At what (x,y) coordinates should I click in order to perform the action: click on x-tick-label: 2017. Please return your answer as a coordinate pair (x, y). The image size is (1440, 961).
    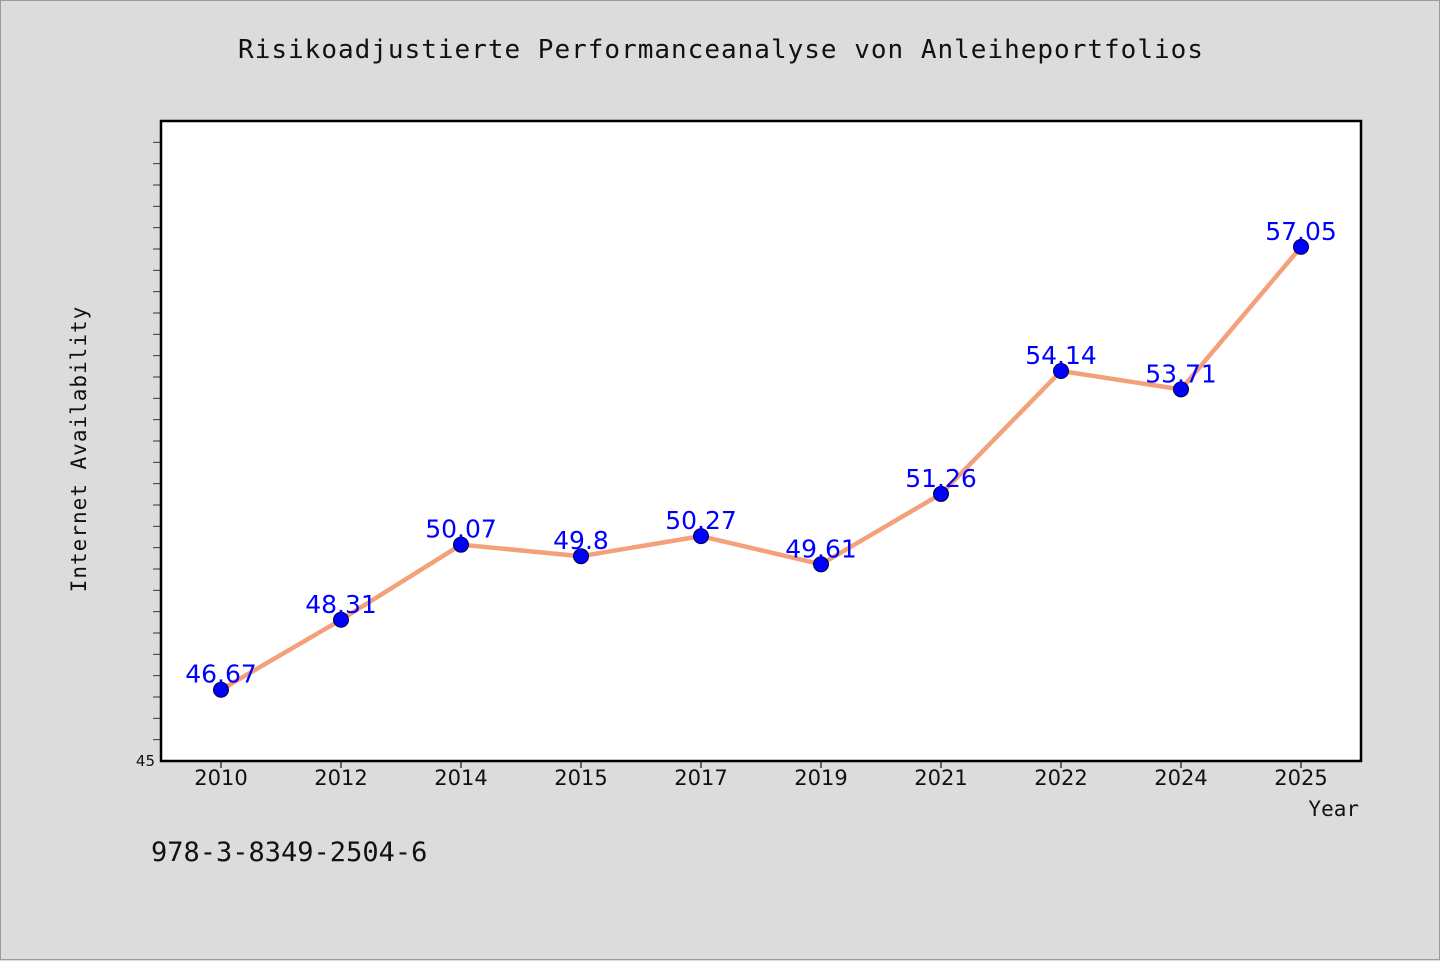
    Looking at the image, I should click on (700, 778).